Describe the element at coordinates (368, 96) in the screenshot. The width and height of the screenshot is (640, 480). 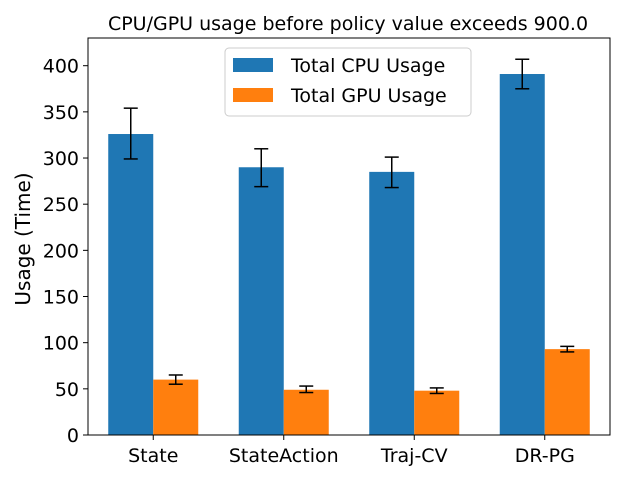
I see `legend-label-gpu: Total GPU Usage` at that location.